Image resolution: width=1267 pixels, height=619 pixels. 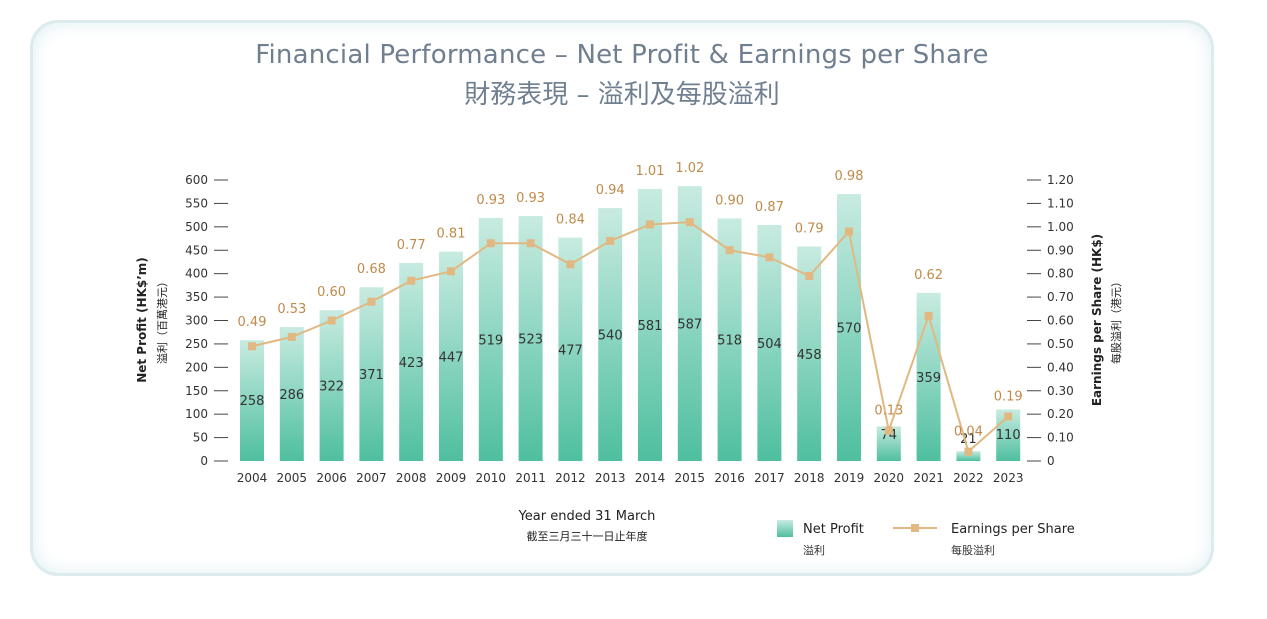 What do you see at coordinates (968, 432) in the screenshot?
I see `eps-label-2022: 0.04` at bounding box center [968, 432].